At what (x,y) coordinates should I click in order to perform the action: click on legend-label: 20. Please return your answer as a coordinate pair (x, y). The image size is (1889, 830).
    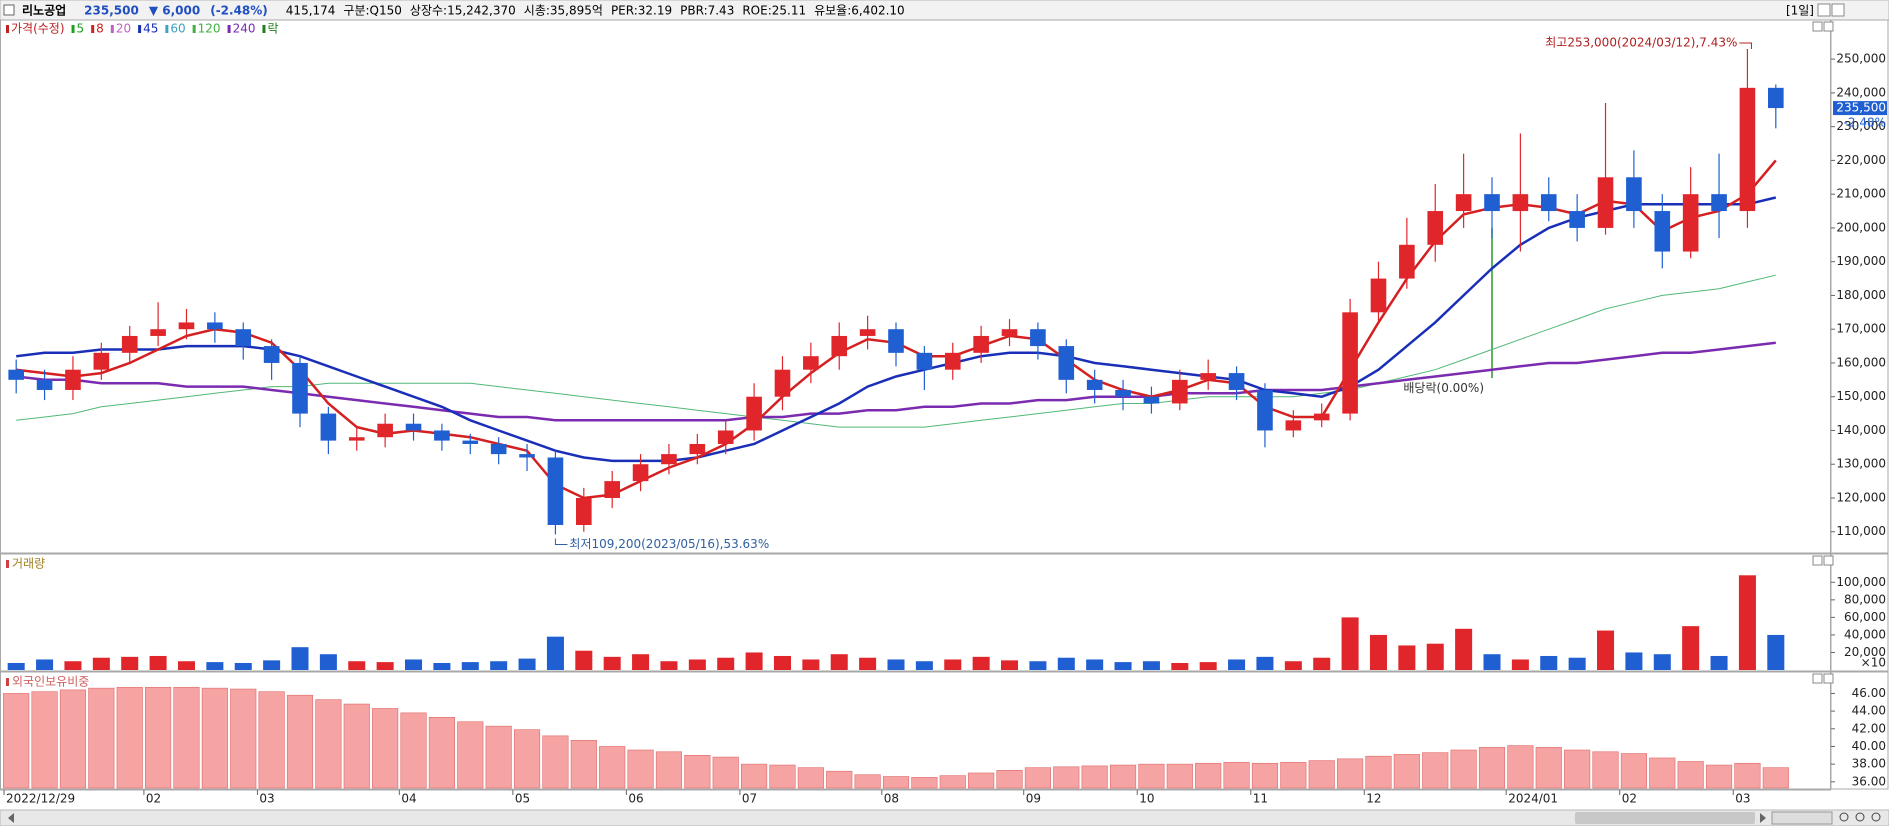
    Looking at the image, I should click on (123, 29).